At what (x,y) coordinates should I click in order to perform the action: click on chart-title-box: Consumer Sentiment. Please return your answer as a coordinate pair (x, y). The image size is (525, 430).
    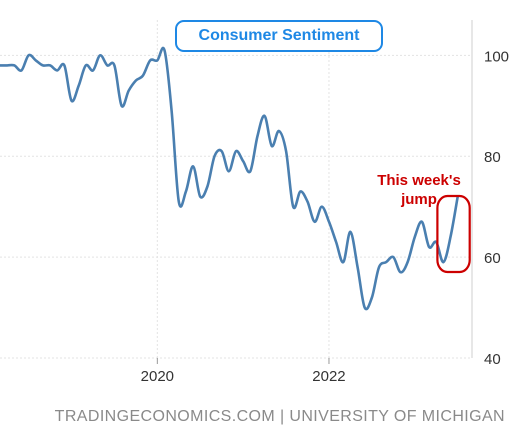
    Looking at the image, I should click on (279, 36).